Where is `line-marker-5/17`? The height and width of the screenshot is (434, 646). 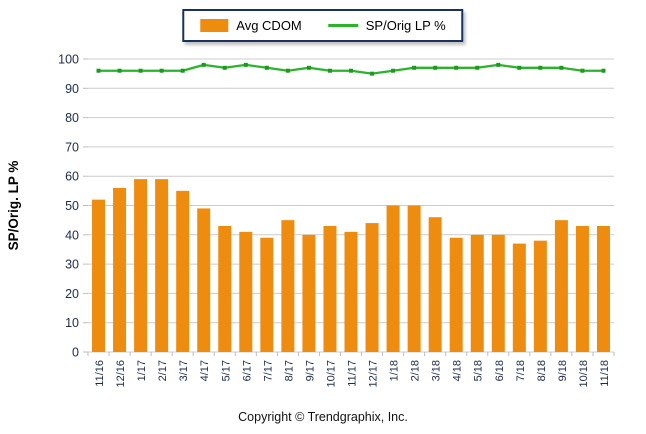
line-marker-5/17 is located at coordinates (224, 67).